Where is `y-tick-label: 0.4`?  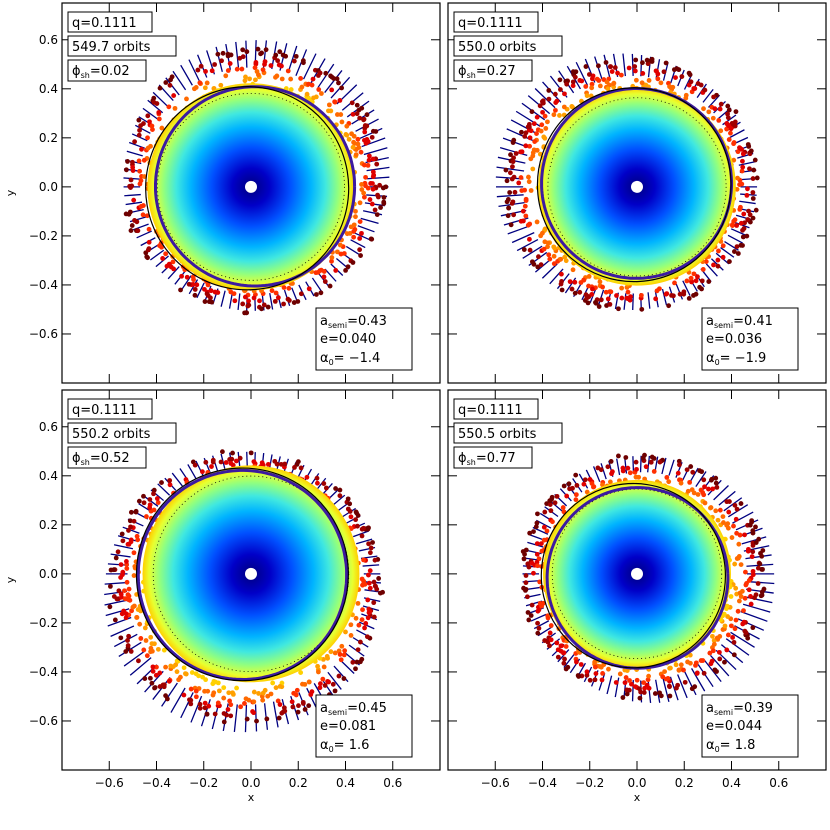 y-tick-label: 0.4 is located at coordinates (48, 89).